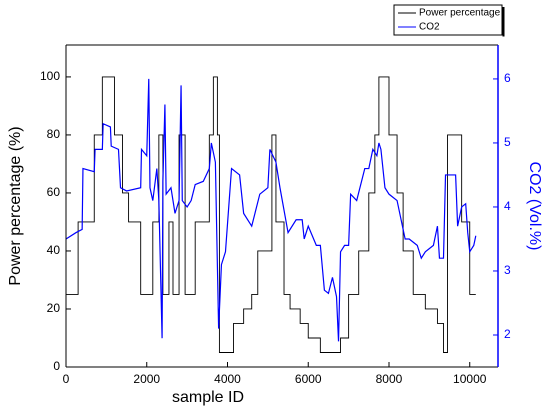 The height and width of the screenshot is (414, 550). Describe the element at coordinates (208, 397) in the screenshot. I see `x-axis-label: sample ID` at that location.